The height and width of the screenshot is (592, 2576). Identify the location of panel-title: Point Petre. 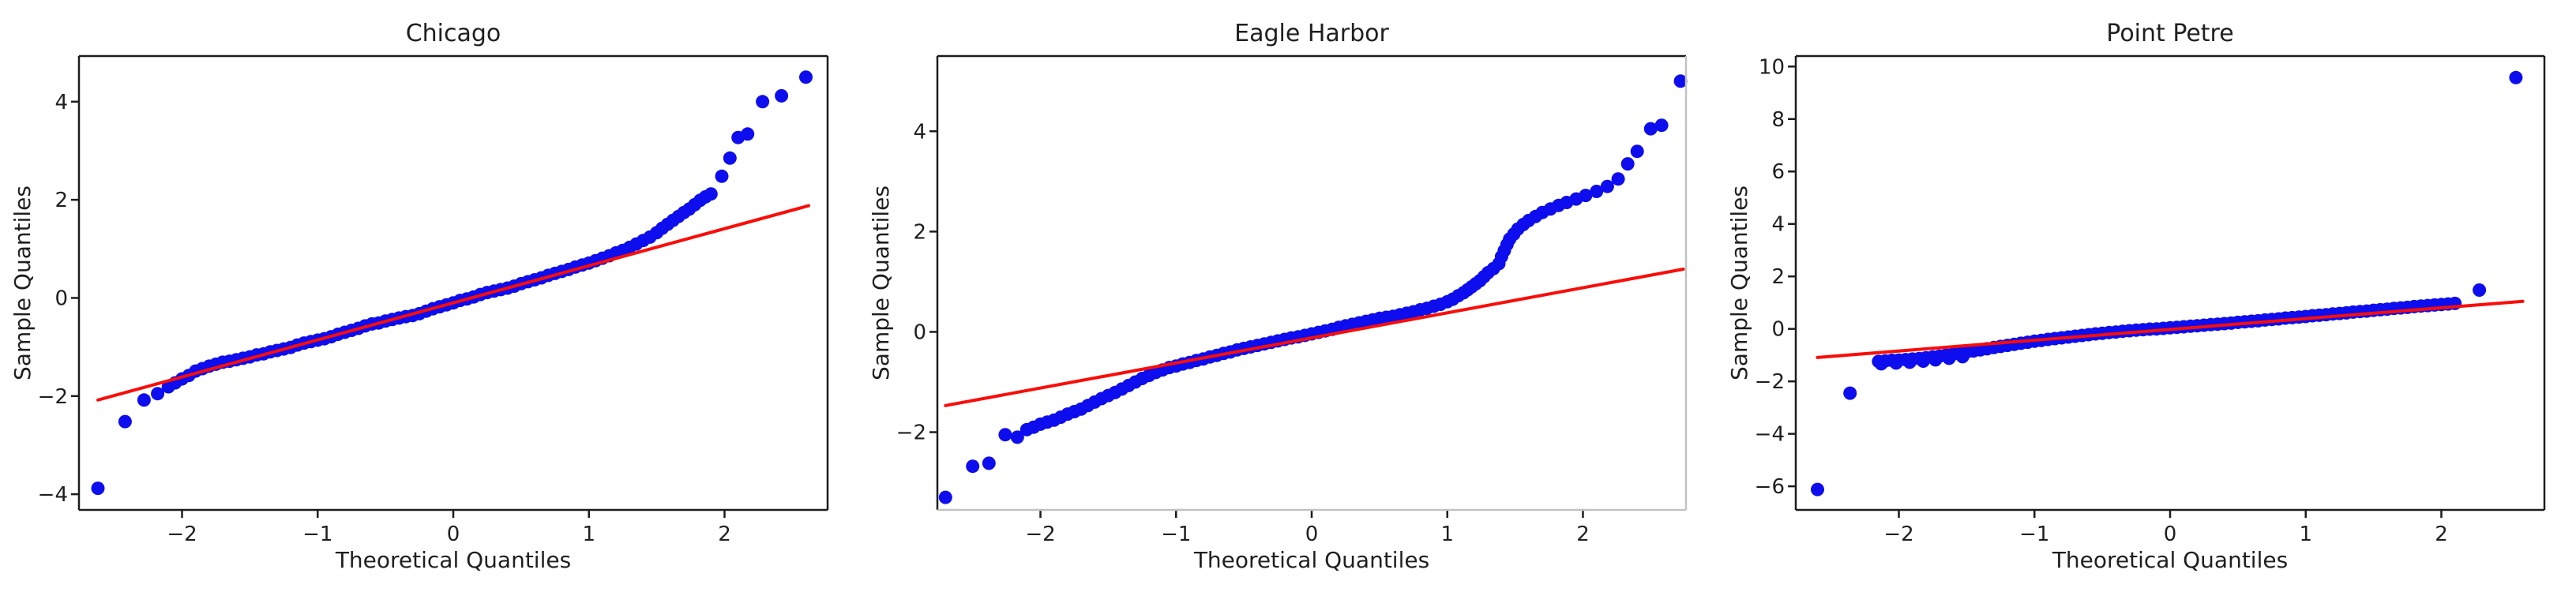
(2169, 33).